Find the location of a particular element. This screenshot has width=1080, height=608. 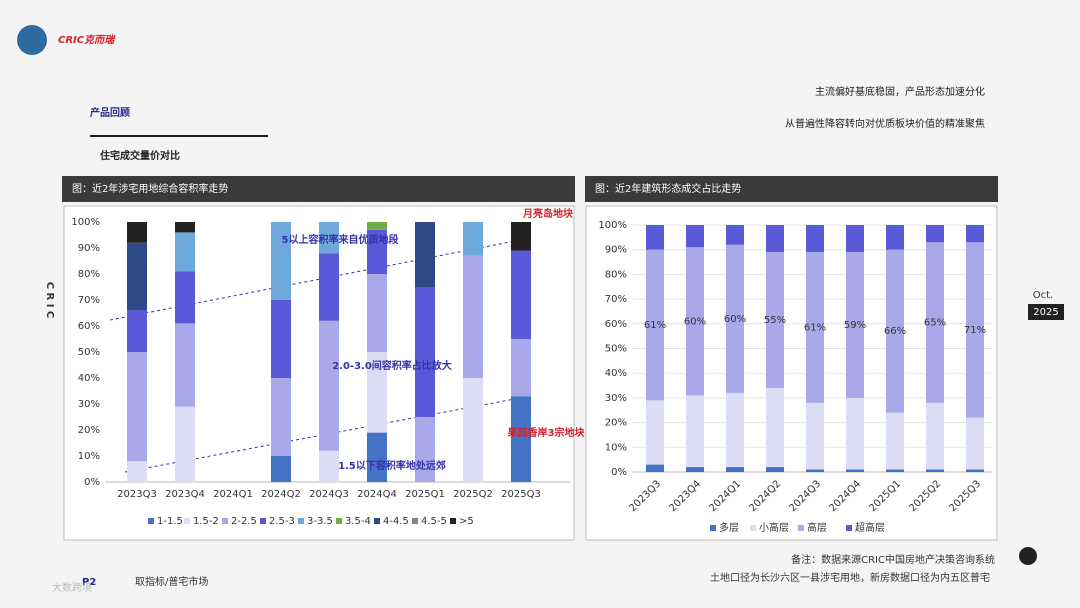

legend-label: 4-4.5 is located at coordinates (396, 521).